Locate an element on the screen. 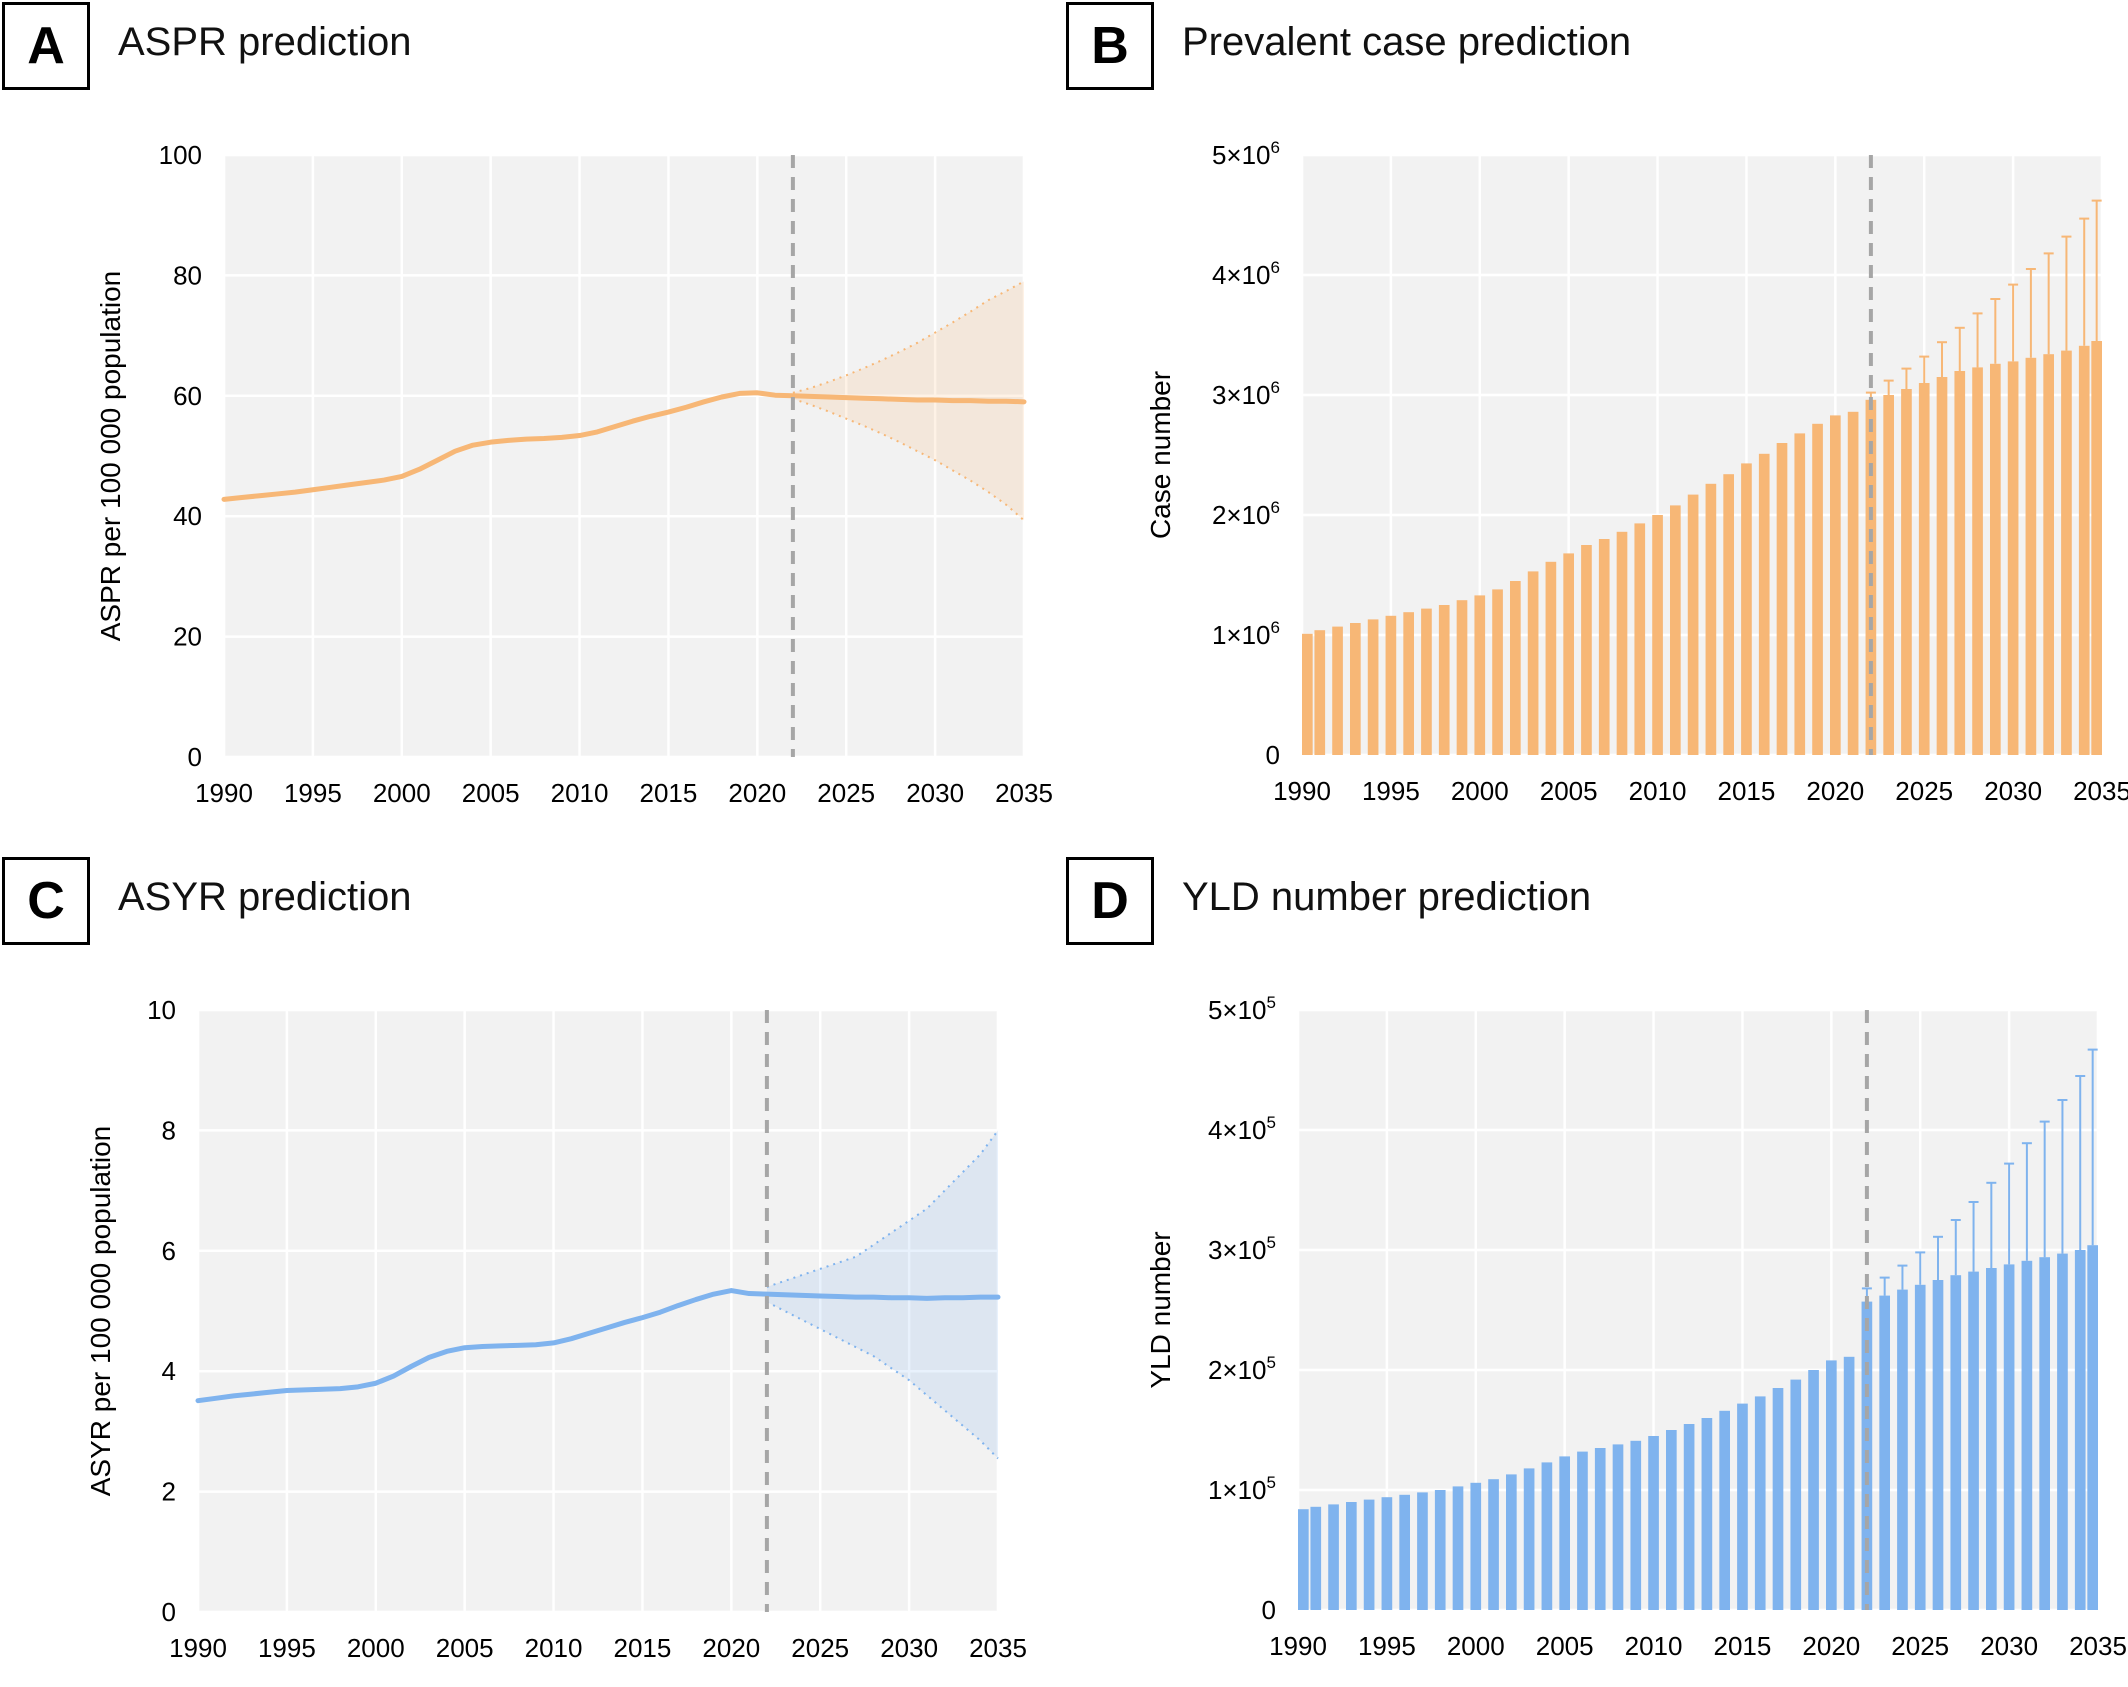  y-tick-label: 100 is located at coordinates (180, 155).